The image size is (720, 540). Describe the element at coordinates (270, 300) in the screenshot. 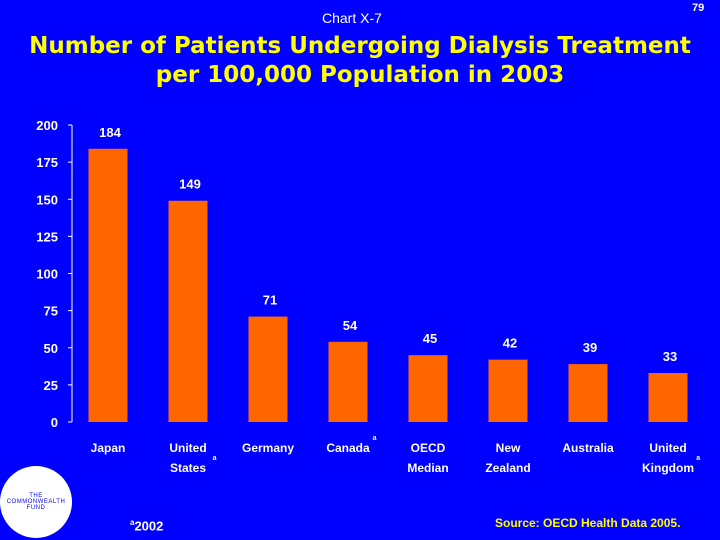

I see `data-label: 71` at that location.